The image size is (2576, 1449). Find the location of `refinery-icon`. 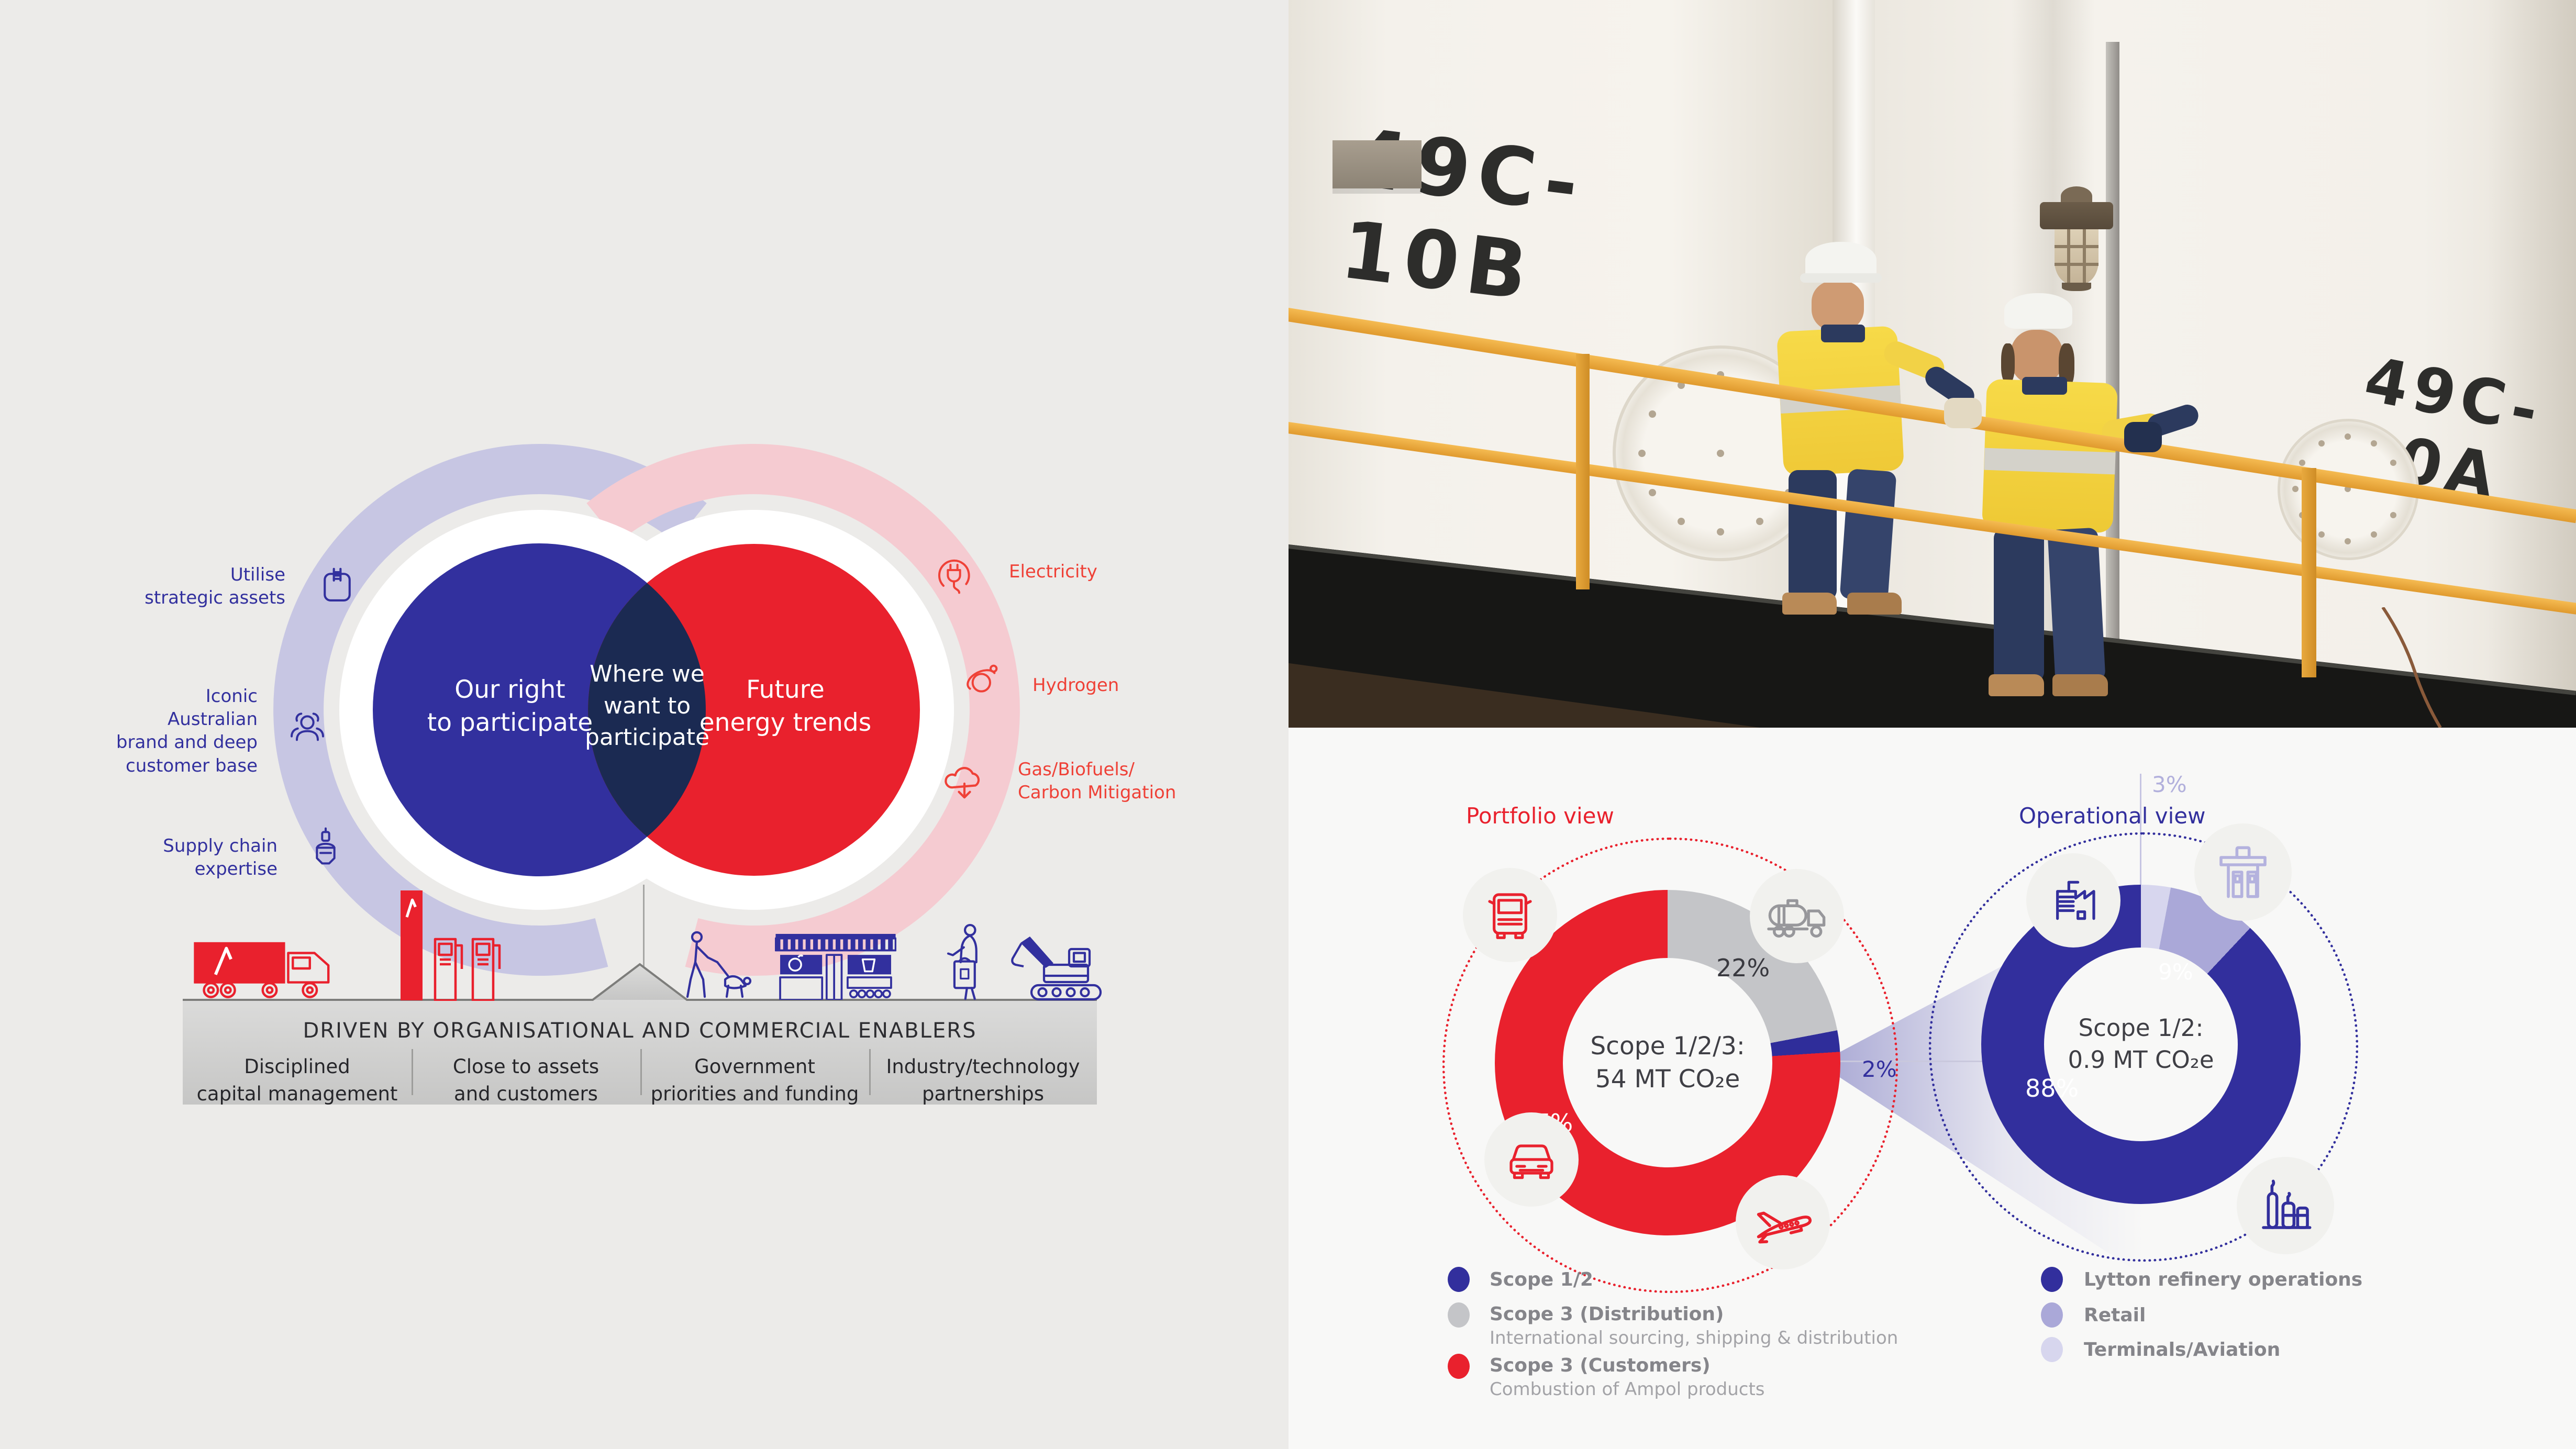

refinery-icon is located at coordinates (2287, 1204).